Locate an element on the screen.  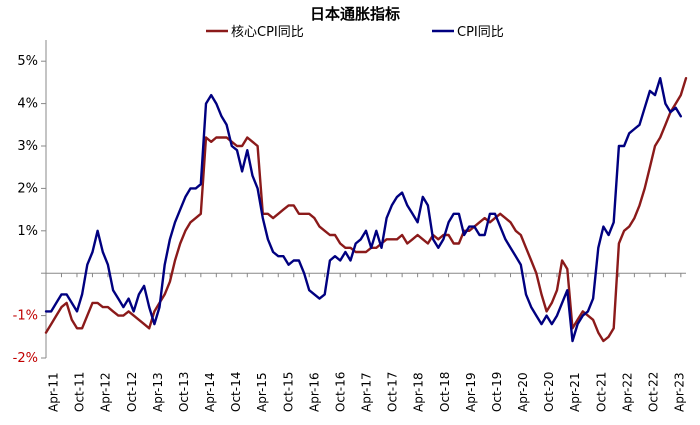
y-tick-label: 3% is located at coordinates (27, 146).